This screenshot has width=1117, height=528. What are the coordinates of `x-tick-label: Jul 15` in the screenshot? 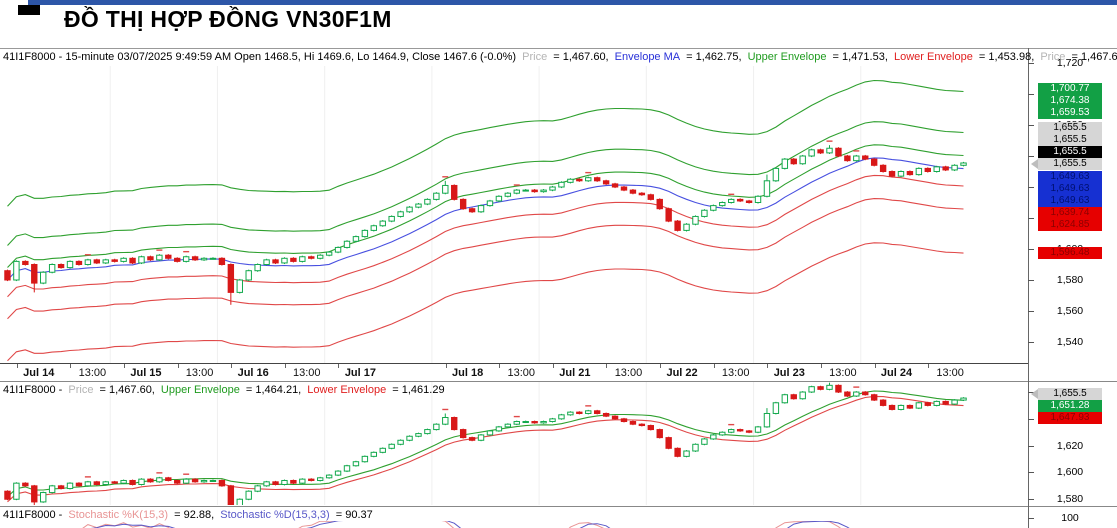 It's located at (146, 373).